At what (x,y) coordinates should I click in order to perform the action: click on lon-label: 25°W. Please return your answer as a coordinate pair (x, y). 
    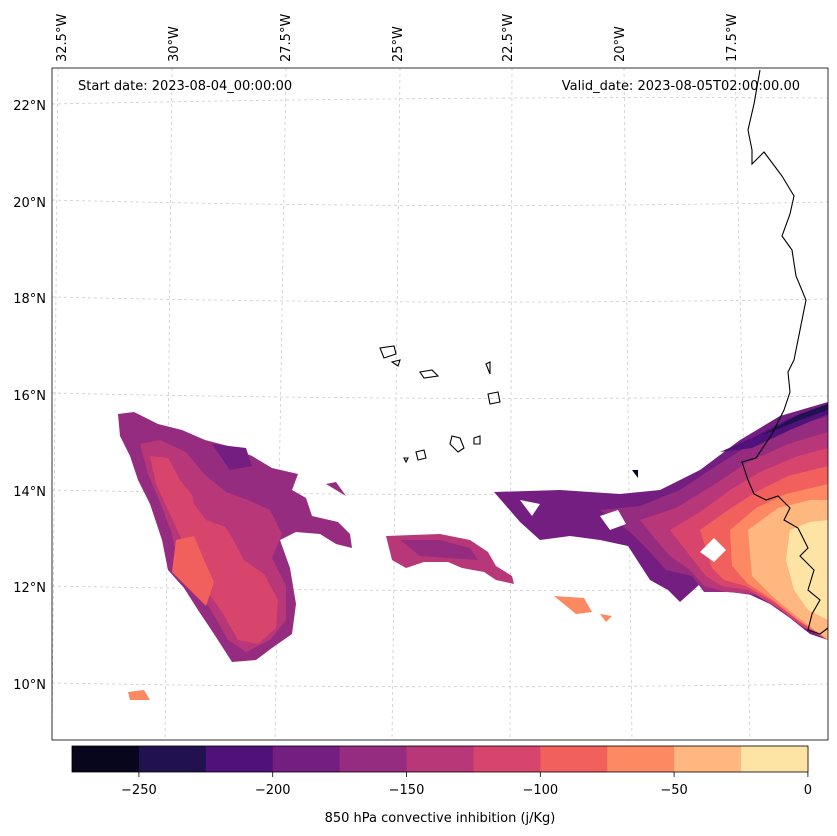
    Looking at the image, I should click on (398, 44).